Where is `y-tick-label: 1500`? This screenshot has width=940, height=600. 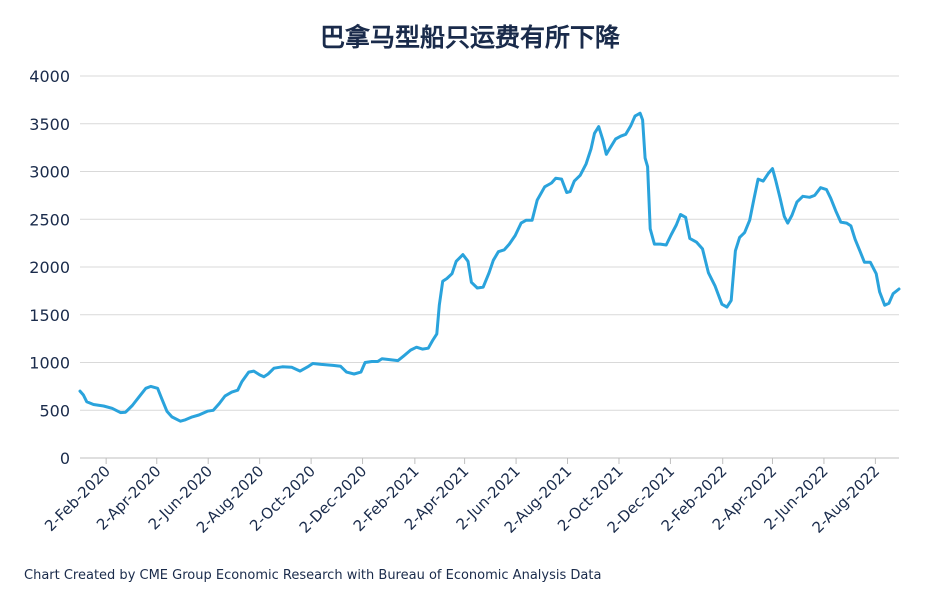
y-tick-label: 1500 is located at coordinates (49, 315).